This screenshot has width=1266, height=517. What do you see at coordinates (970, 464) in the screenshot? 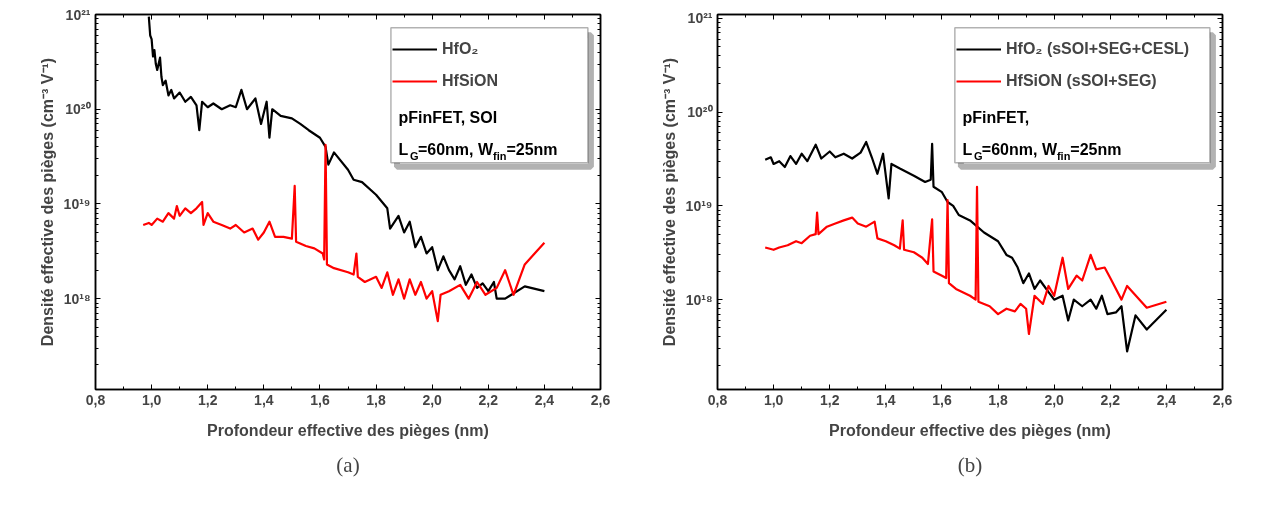
I see `text: (b)` at bounding box center [970, 464].